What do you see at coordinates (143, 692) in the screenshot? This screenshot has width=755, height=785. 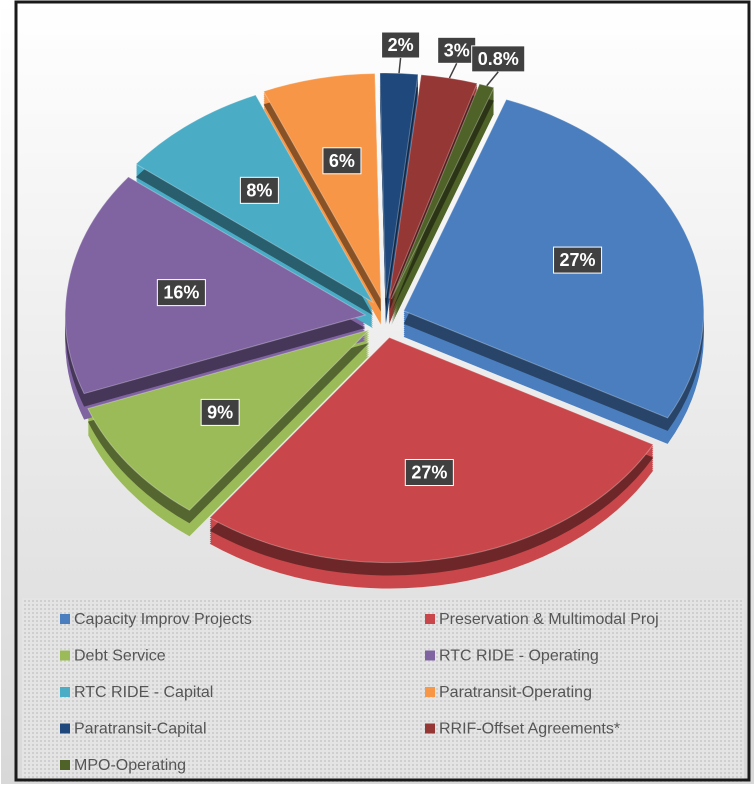 I see `legend-label: RTC RIDE - Capital` at bounding box center [143, 692].